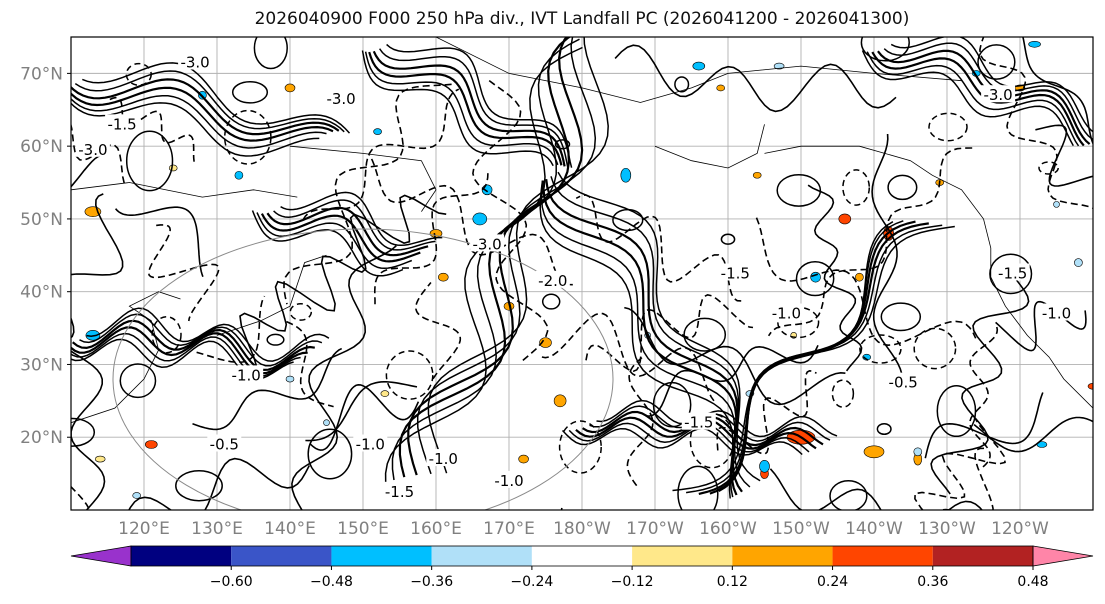 The image size is (1105, 604). What do you see at coordinates (399, 492) in the screenshot?
I see `contour-label-14: -1.5` at bounding box center [399, 492].